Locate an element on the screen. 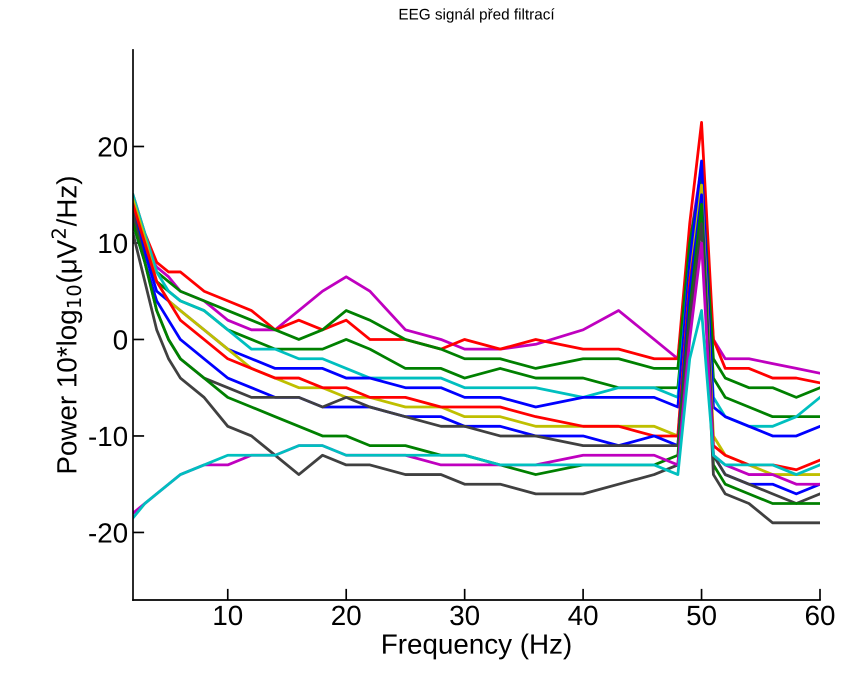  y-tick-label: -20 is located at coordinates (108, 533).